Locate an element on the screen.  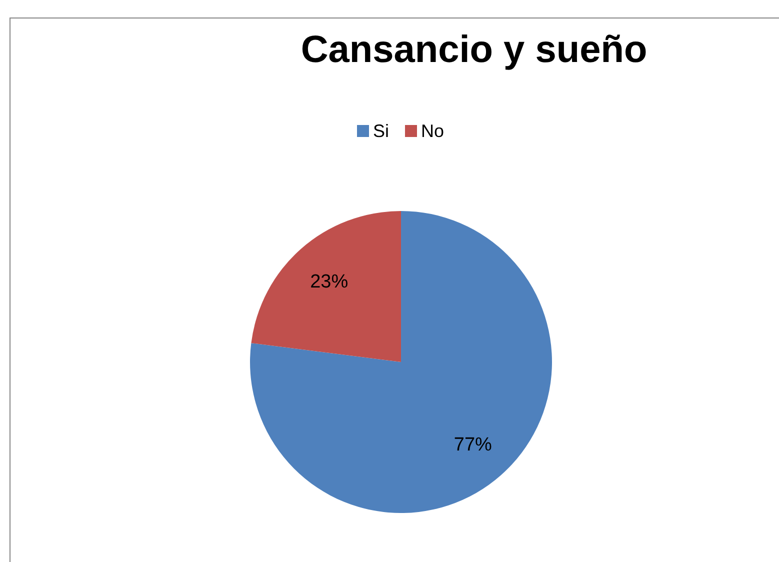
legend-label: No is located at coordinates (432, 131).